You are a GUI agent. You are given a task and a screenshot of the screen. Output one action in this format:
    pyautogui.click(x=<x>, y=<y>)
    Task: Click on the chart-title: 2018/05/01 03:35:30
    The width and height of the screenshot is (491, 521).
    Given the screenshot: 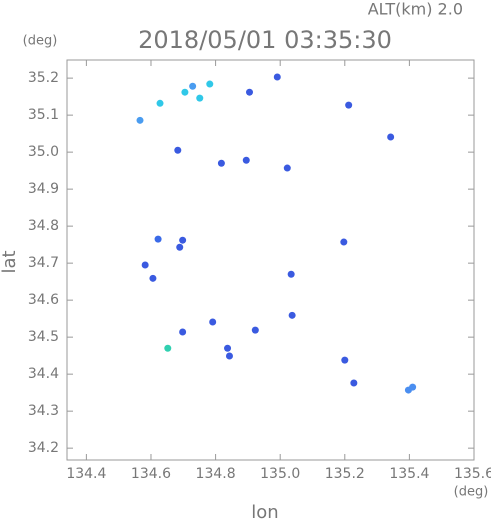 What is the action you would take?
    pyautogui.click(x=265, y=40)
    